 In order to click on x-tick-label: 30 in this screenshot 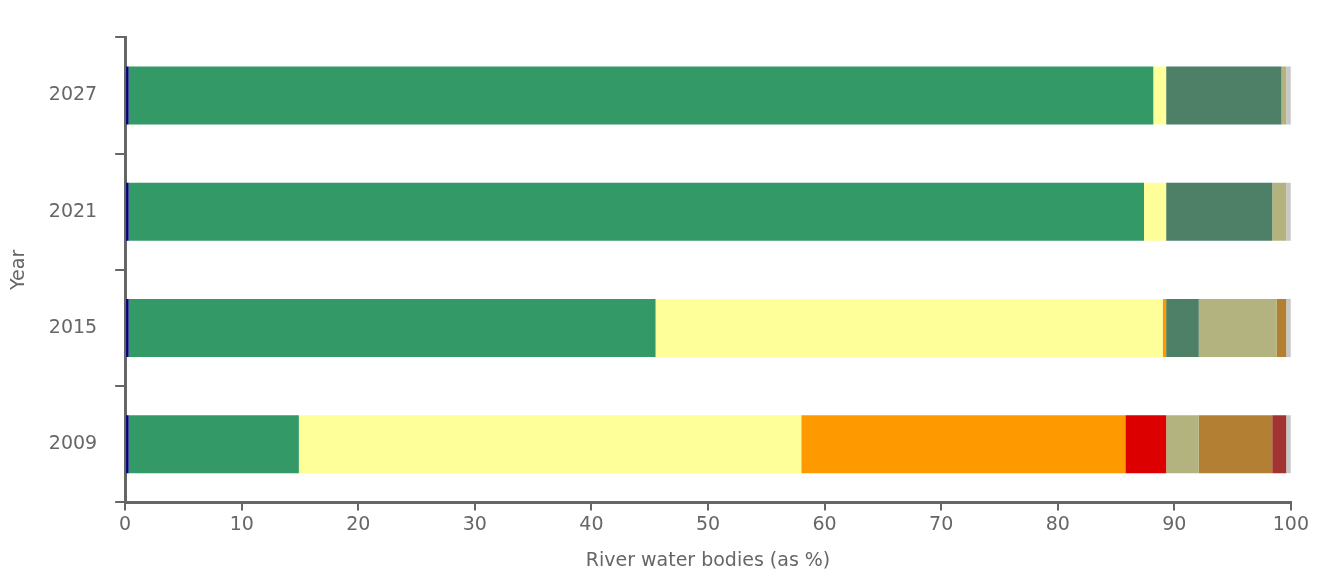, I will do `click(474, 522)`.